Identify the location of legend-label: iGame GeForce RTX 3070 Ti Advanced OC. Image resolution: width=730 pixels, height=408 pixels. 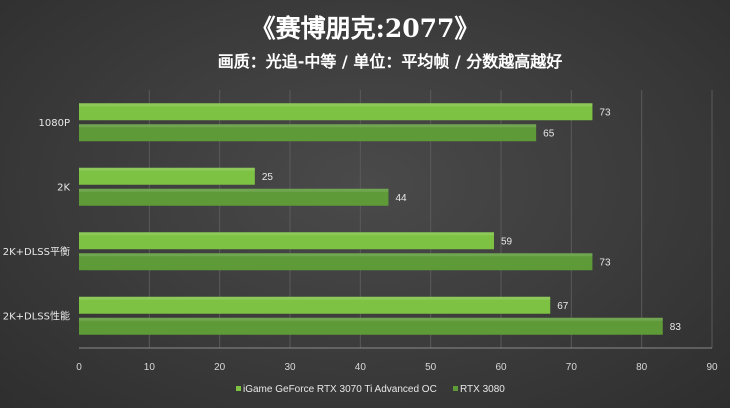
(340, 389).